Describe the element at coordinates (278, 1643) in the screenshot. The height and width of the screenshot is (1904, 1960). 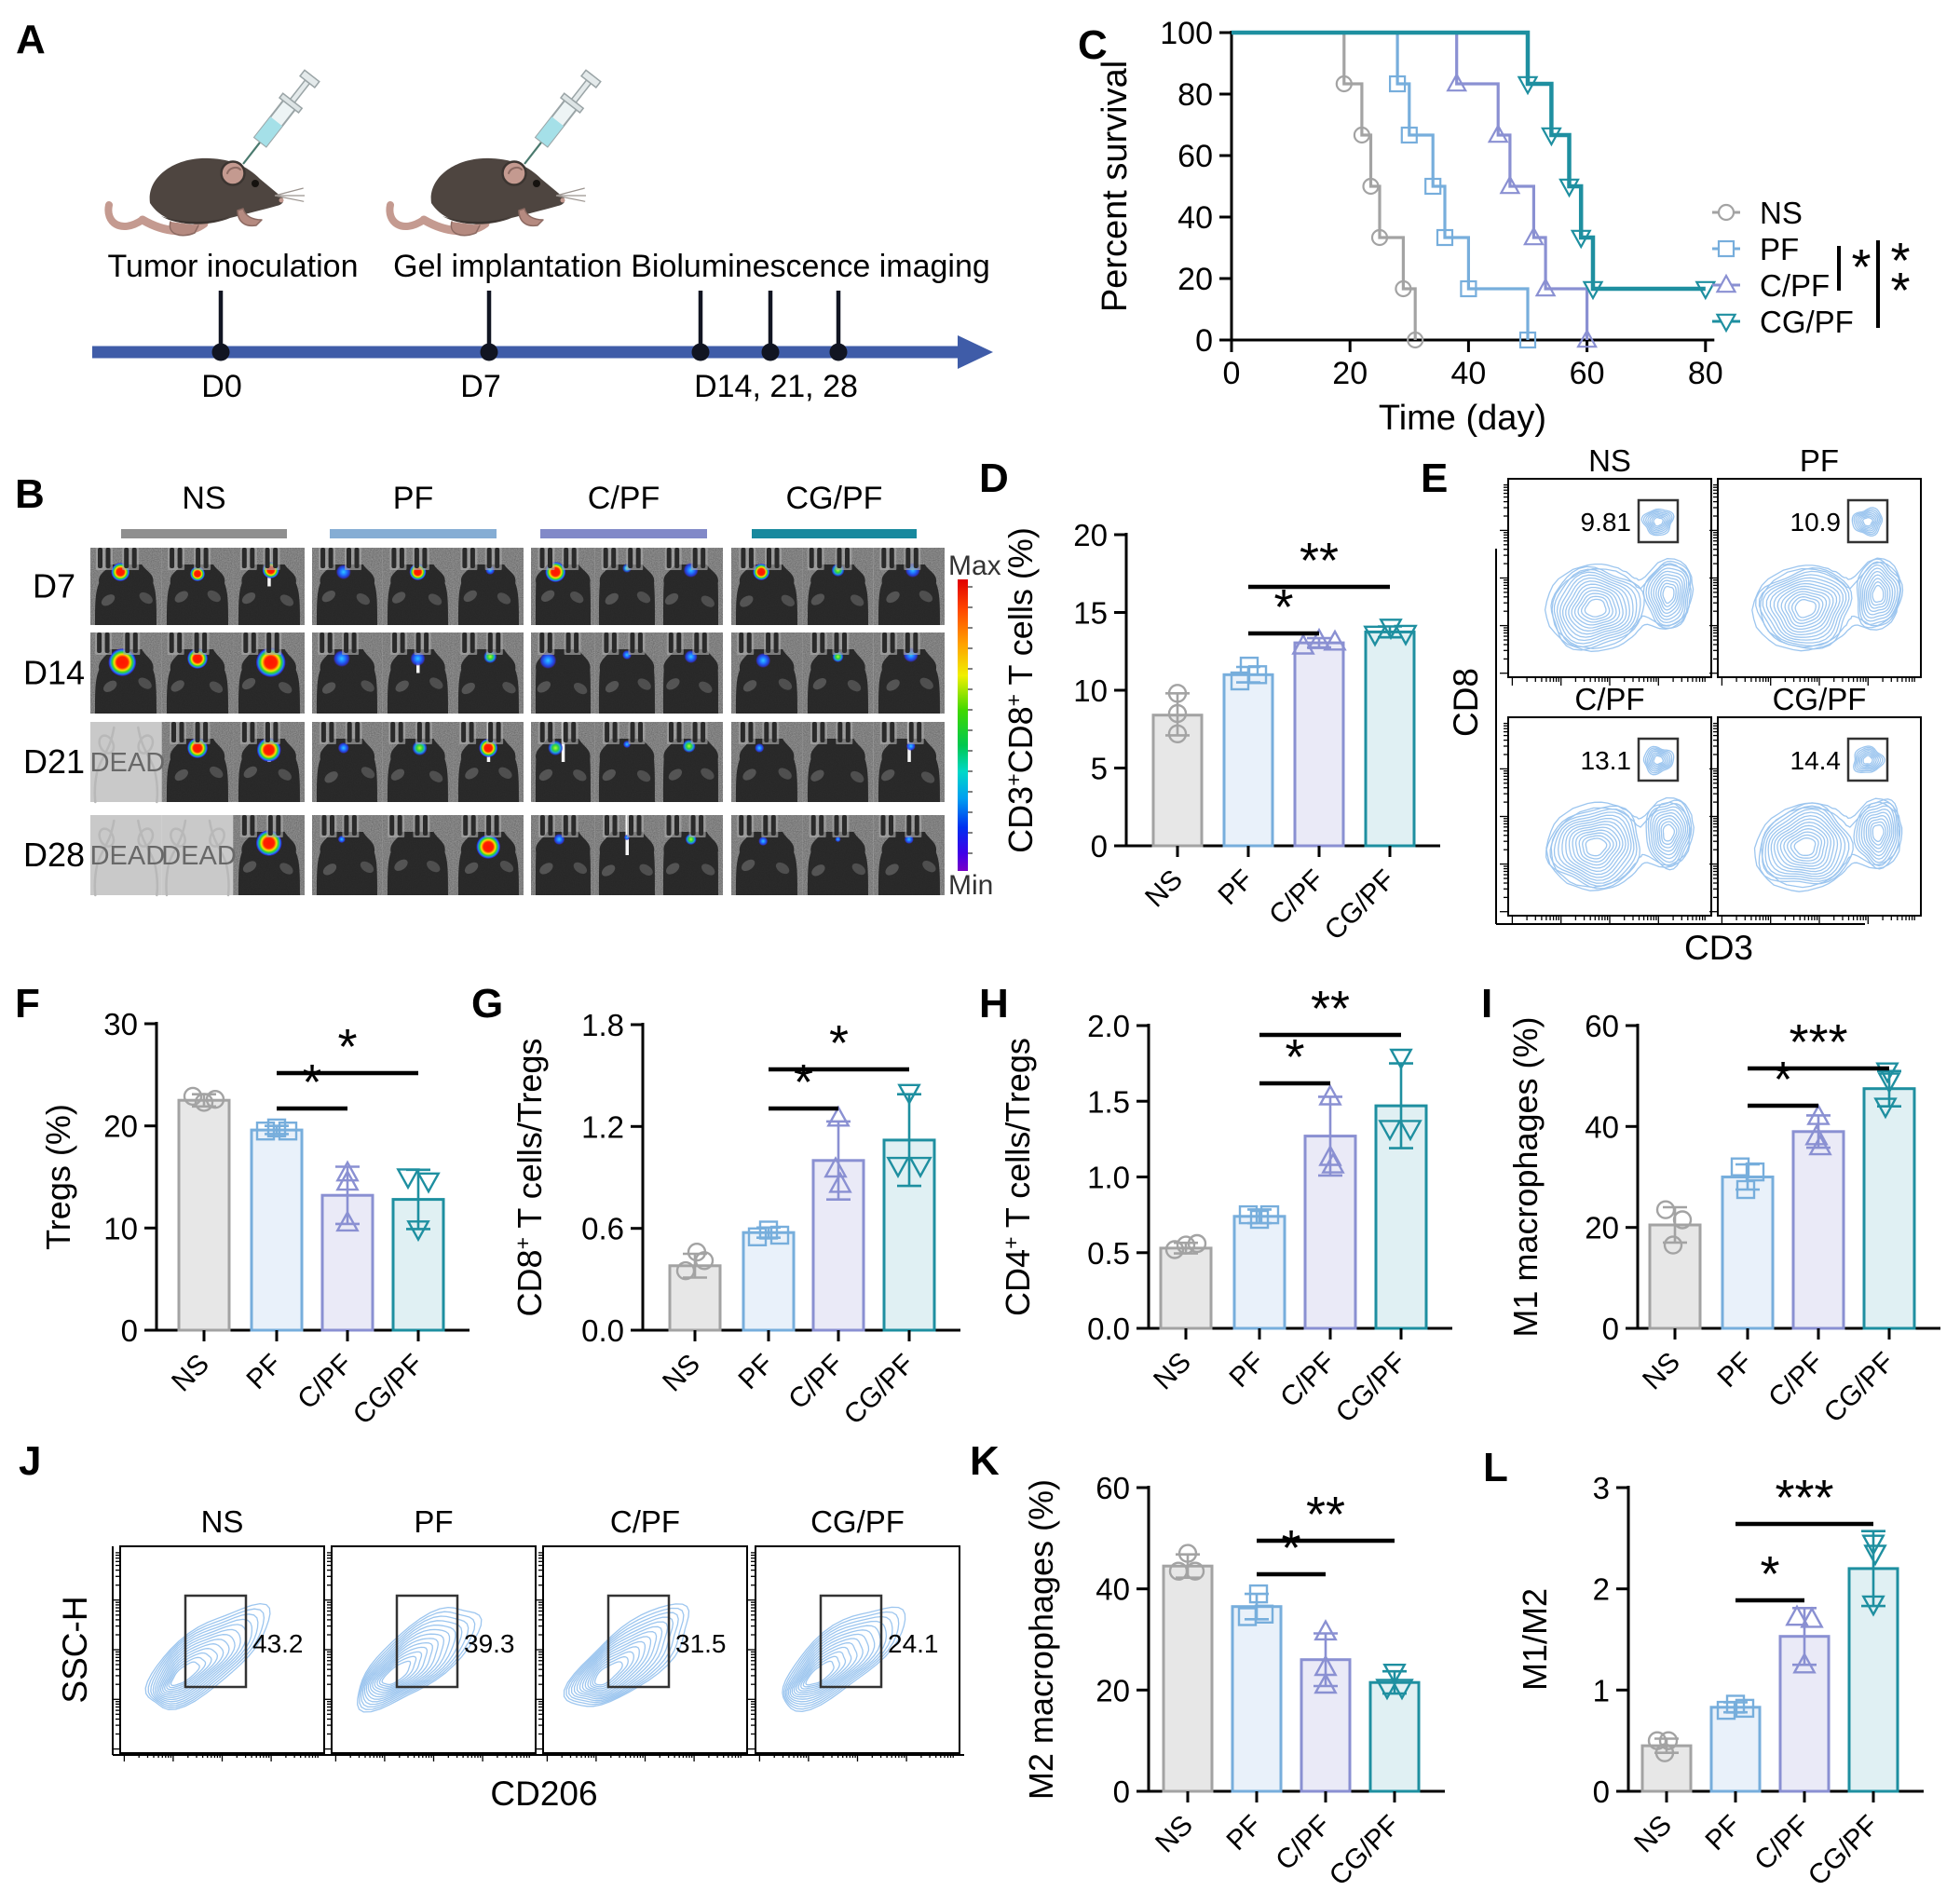
I see `svg-text: 43.2` at that location.